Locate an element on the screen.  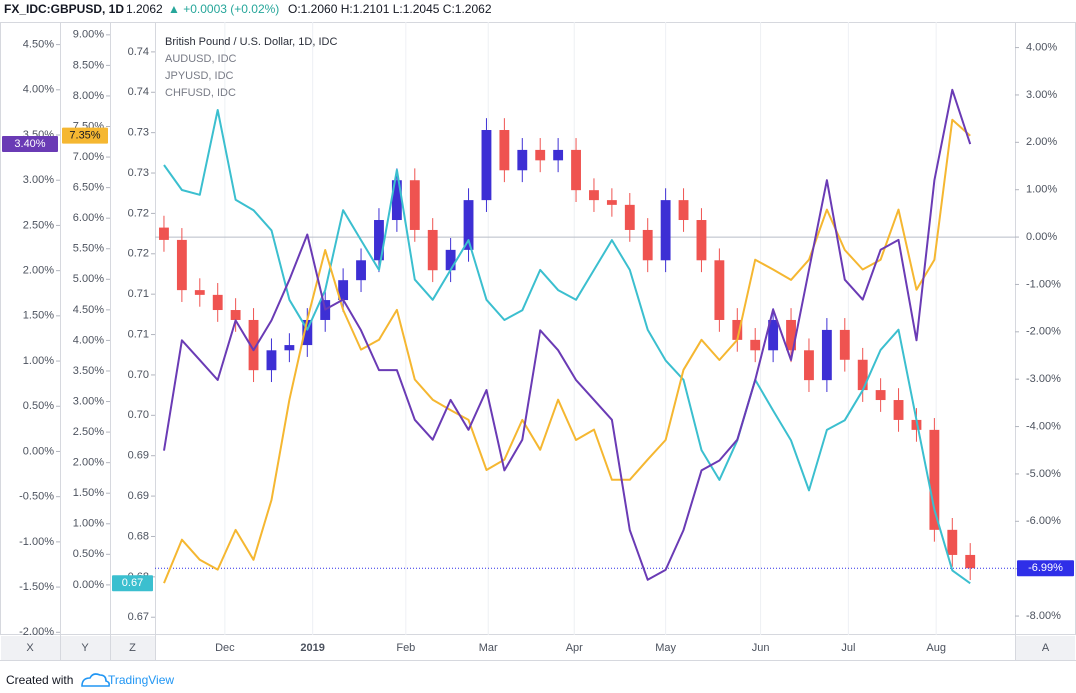
y-tick-label: -3.00% is located at coordinates (1043, 379).